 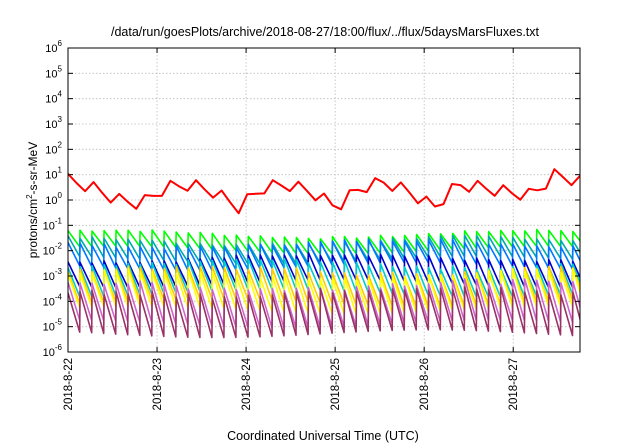 What do you see at coordinates (59, 271) in the screenshot?
I see `y-tick-exponent: -3` at bounding box center [59, 271].